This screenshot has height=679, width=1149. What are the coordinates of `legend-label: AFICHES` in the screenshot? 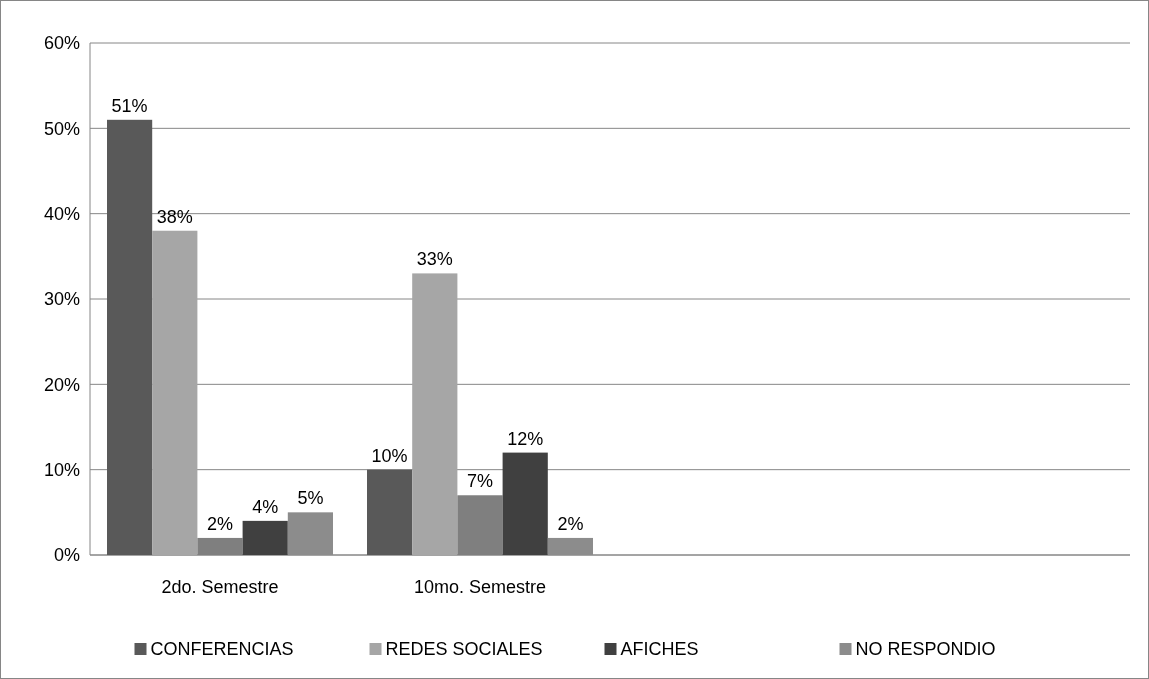 It's located at (659, 649).